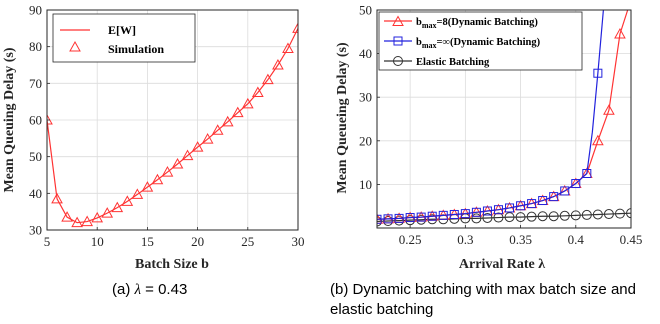  Describe the element at coordinates (631, 239) in the screenshot. I see `tick-label-x: 0.45` at that location.